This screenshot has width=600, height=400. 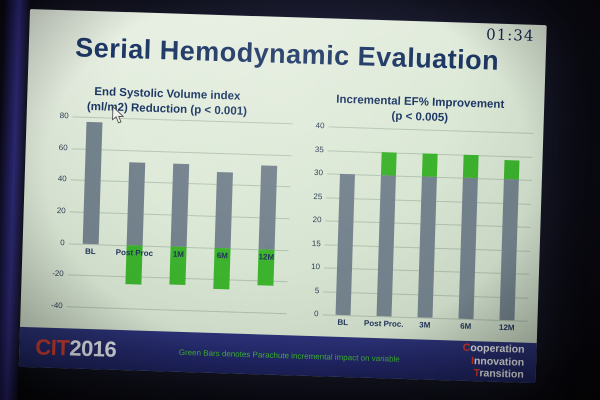 I want to click on logo-cit-text: CIT, so click(x=52, y=347).